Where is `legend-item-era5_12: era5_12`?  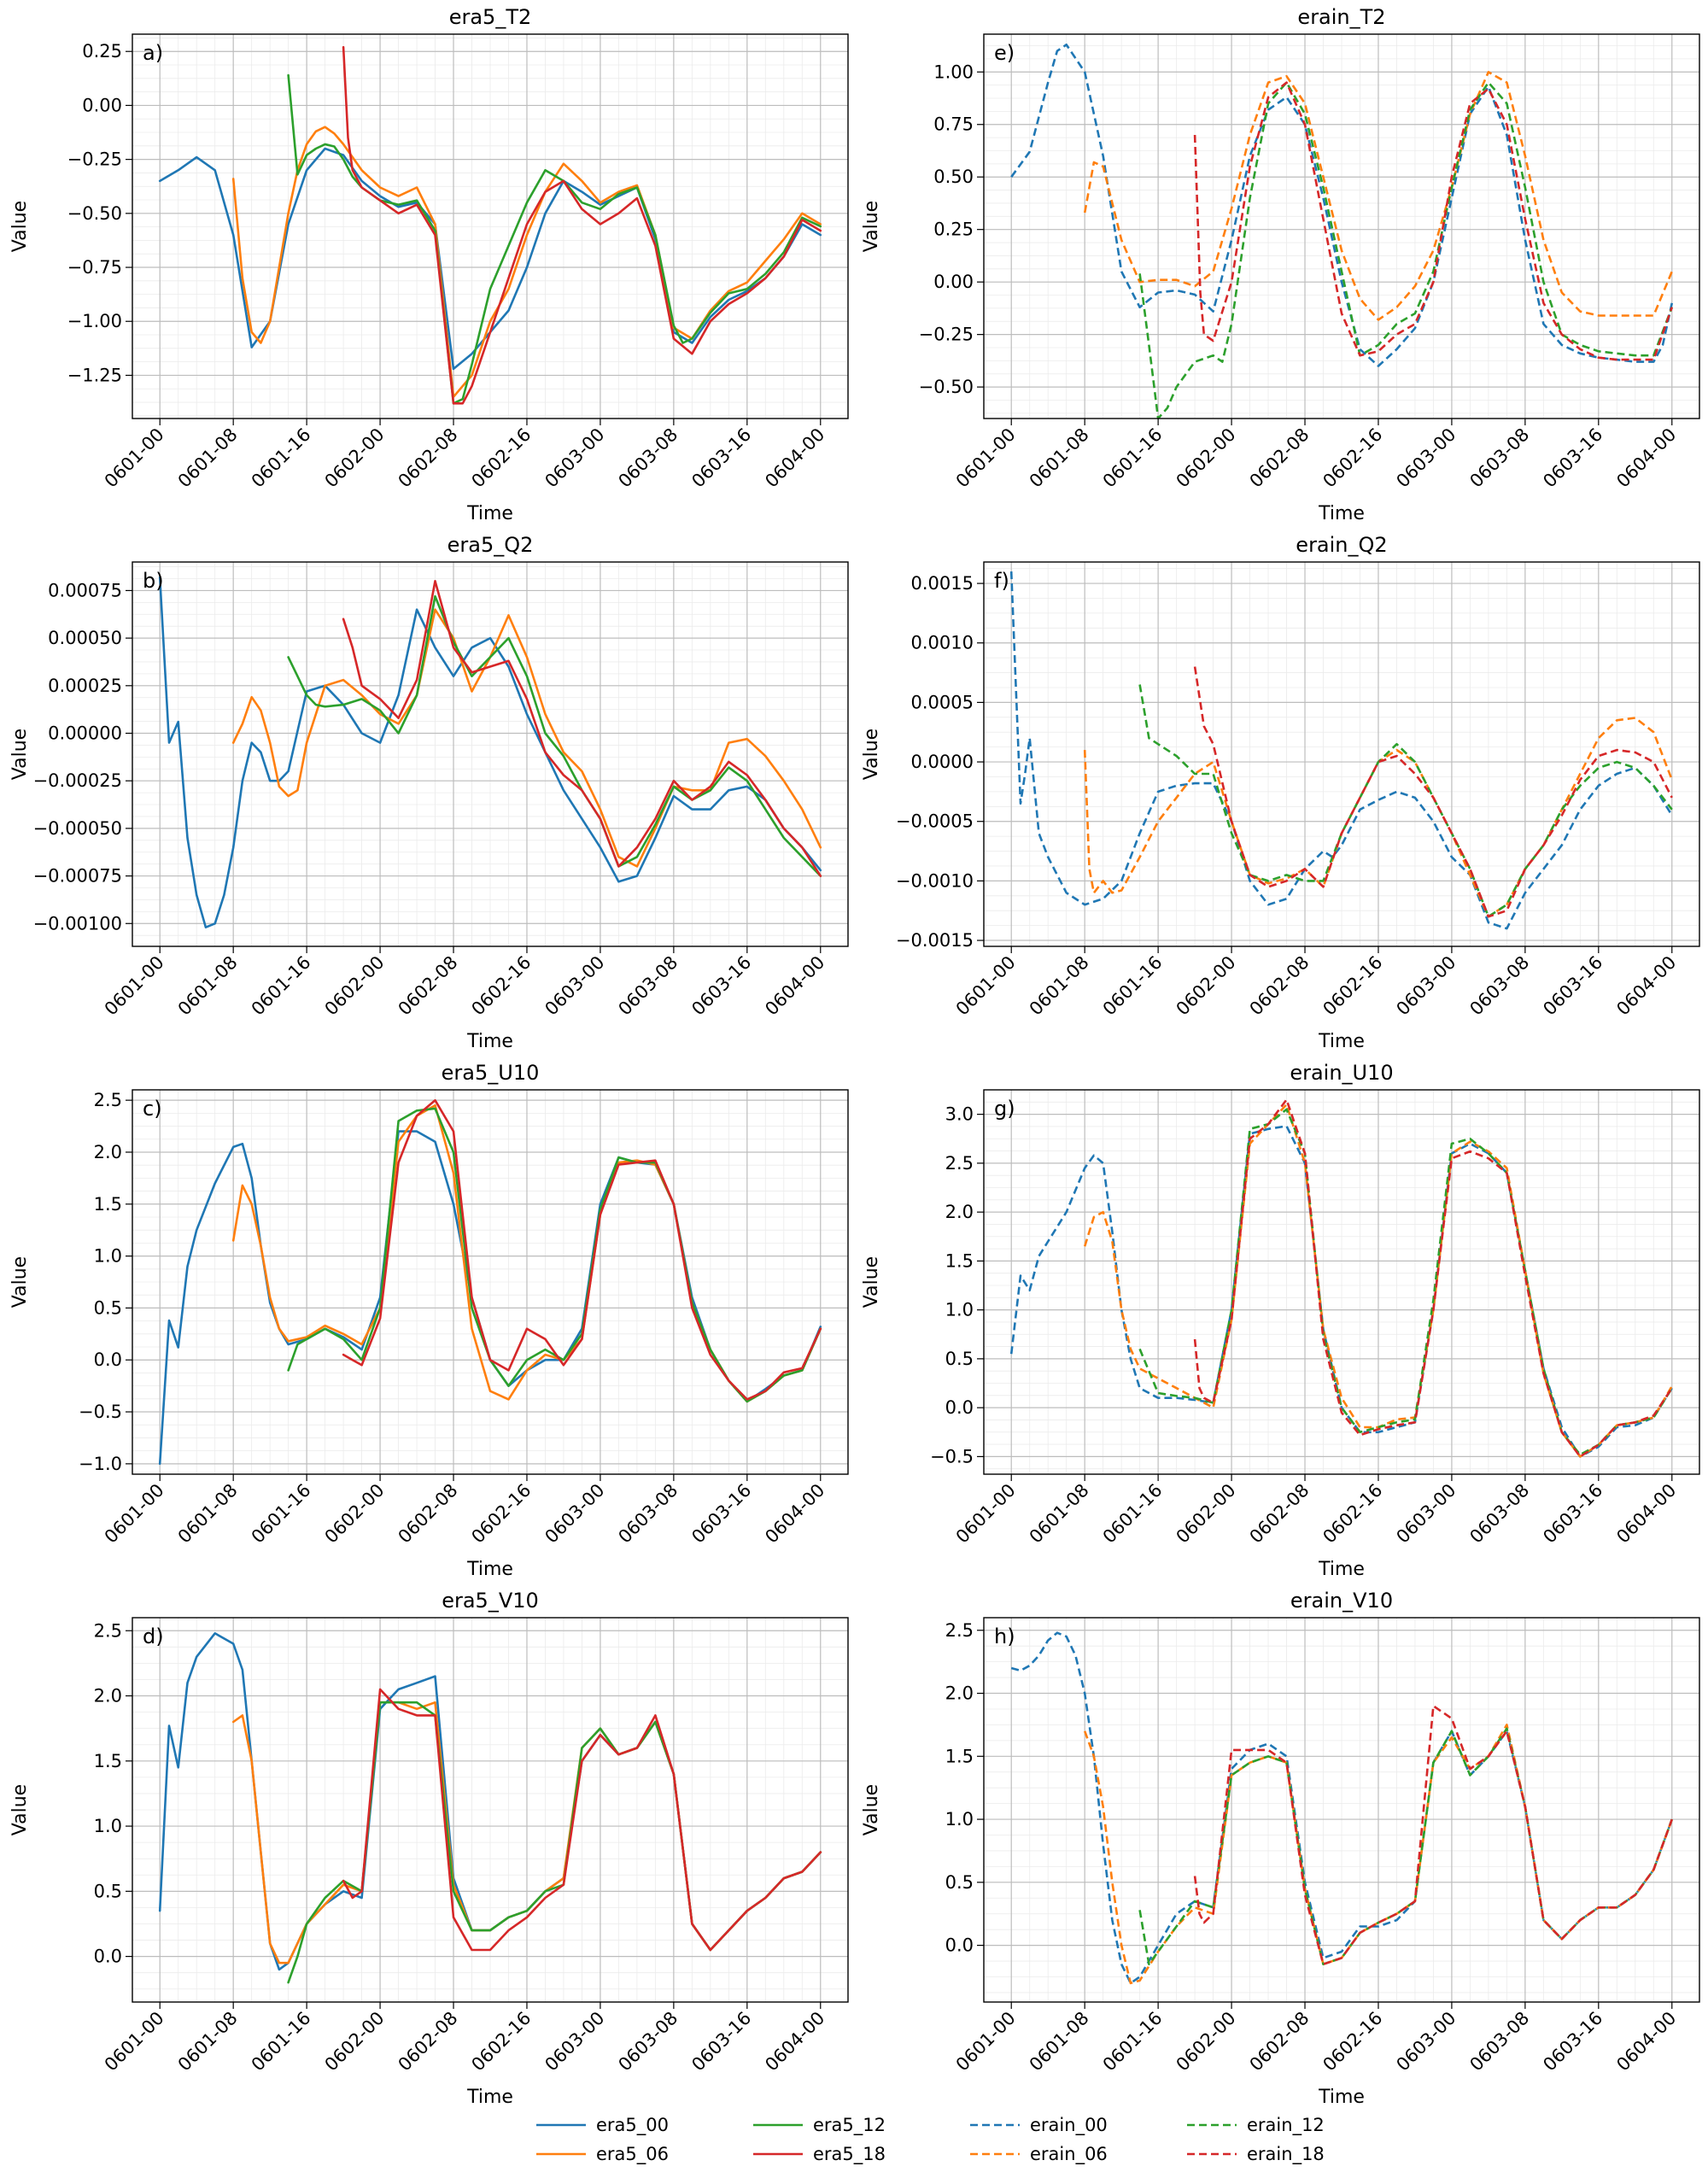 legend-item-era5_12: era5_12 is located at coordinates (819, 2125).